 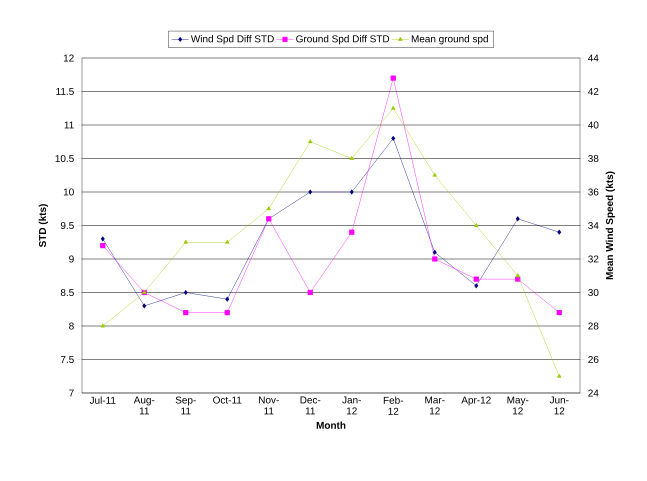 What do you see at coordinates (610, 226) in the screenshot?
I see `y2-axis-title: Mean Wind Speed (kts)` at bounding box center [610, 226].